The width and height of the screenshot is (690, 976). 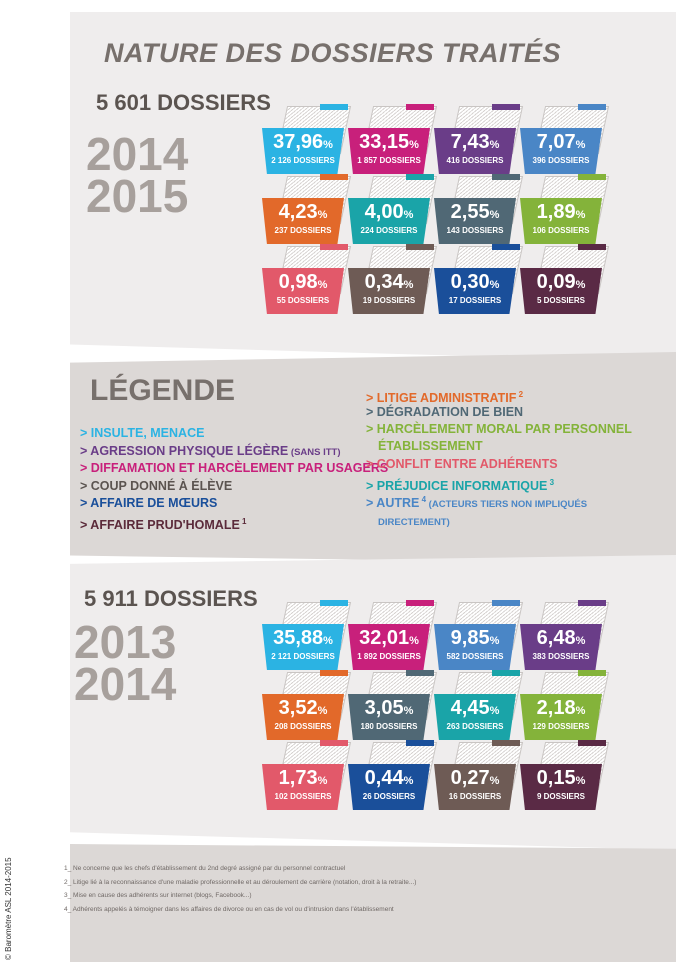 What do you see at coordinates (303, 142) in the screenshot?
I see `folder-percentage: 37,96%` at bounding box center [303, 142].